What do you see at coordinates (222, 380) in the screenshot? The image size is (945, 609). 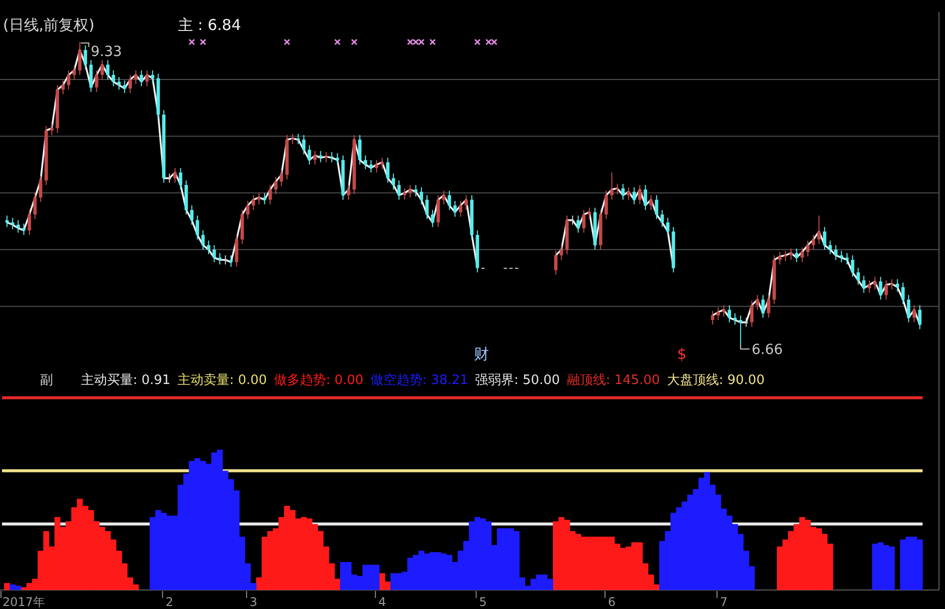 I see `text: 主动卖量: 0.00` at bounding box center [222, 380].